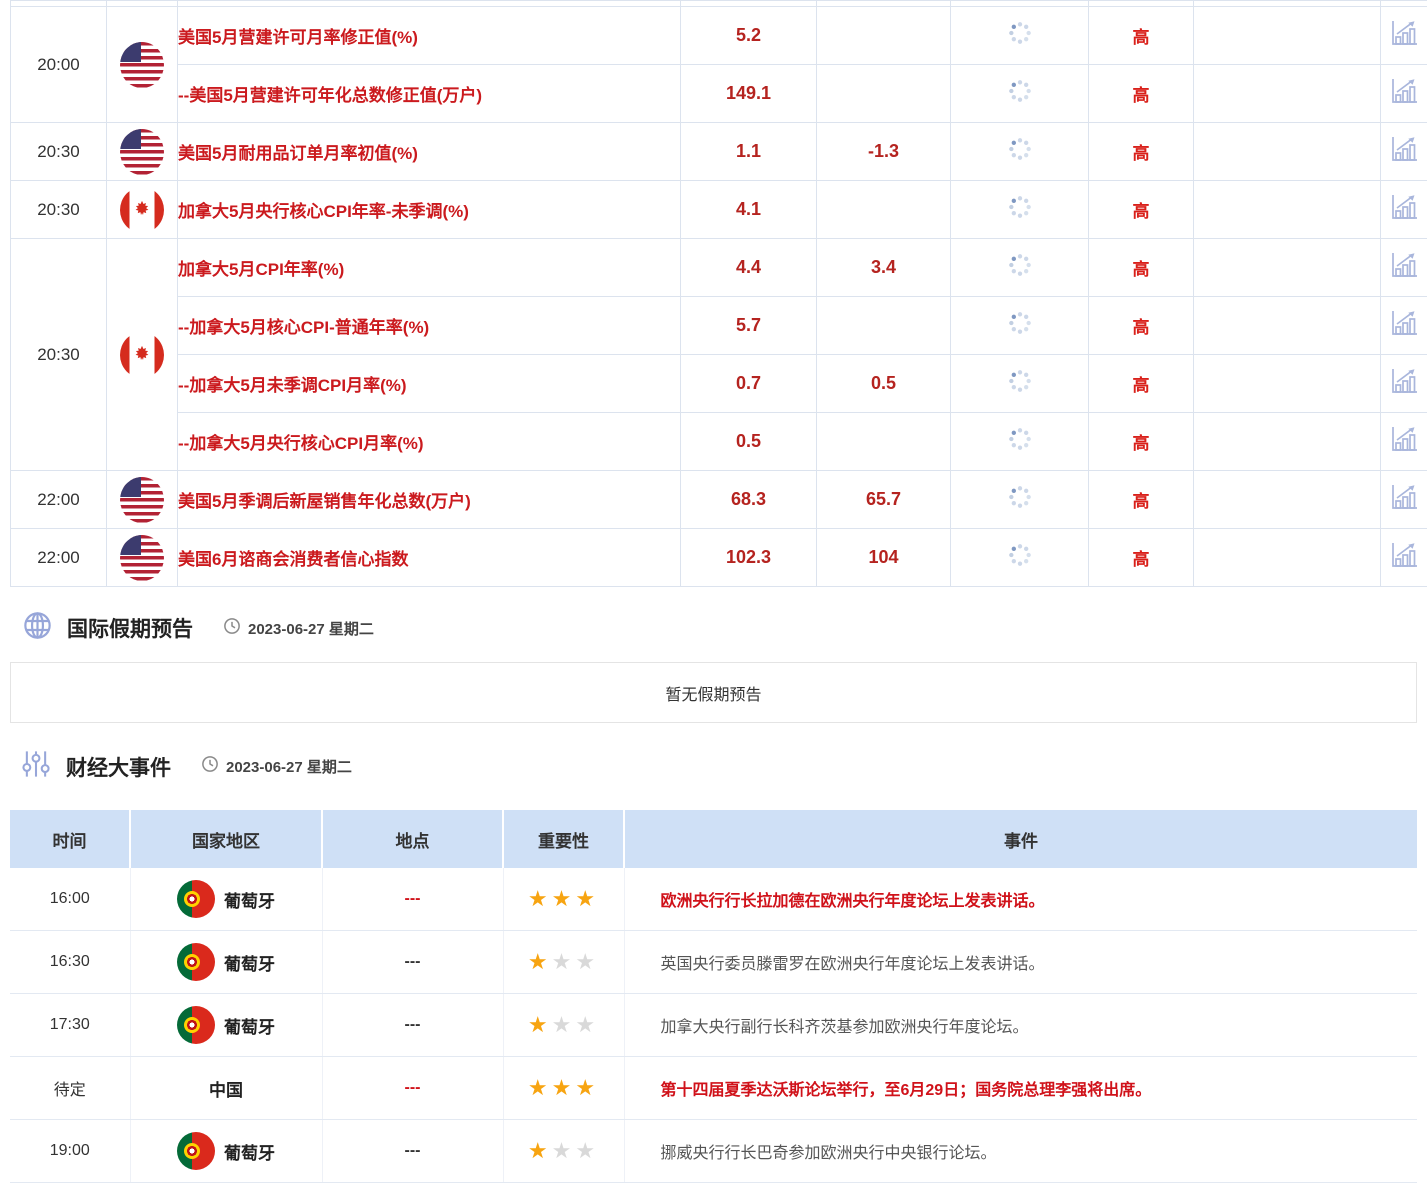 This screenshot has width=1427, height=1183. I want to click on portugal-flag-icon, so click(196, 899).